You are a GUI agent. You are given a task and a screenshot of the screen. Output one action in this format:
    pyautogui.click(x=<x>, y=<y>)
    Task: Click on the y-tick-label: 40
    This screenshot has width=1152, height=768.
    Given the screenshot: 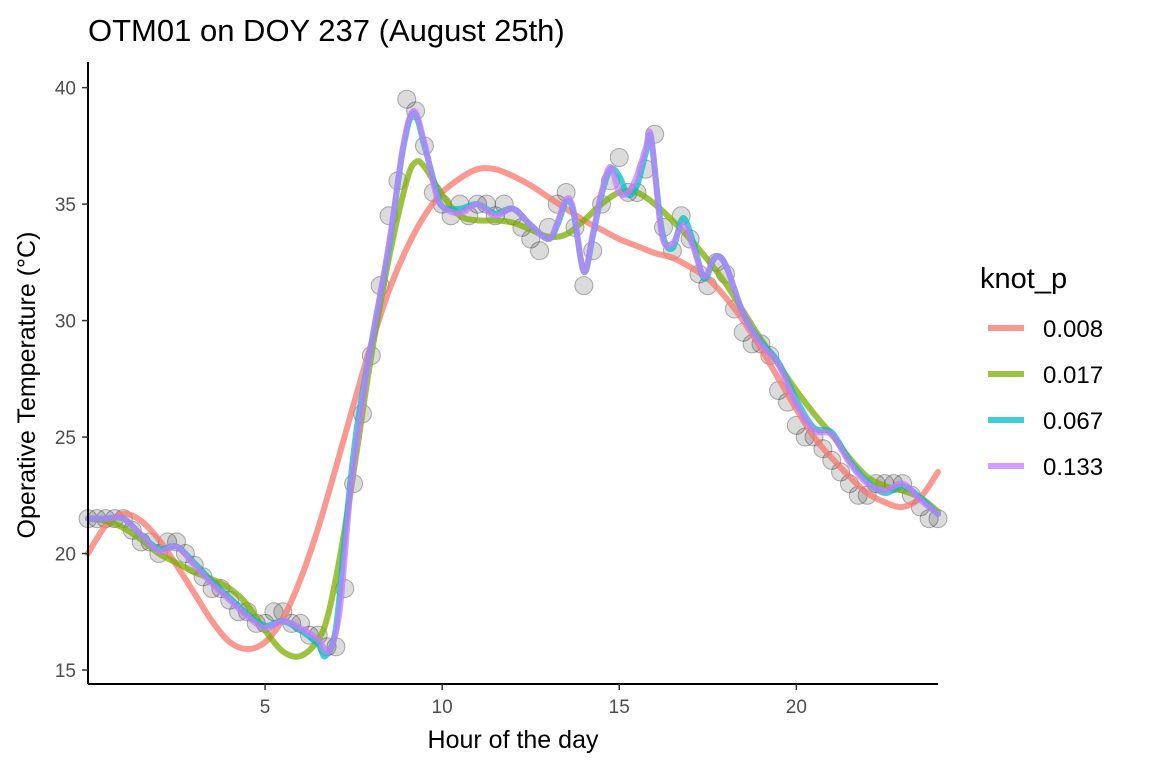 What is the action you would take?
    pyautogui.click(x=65, y=89)
    